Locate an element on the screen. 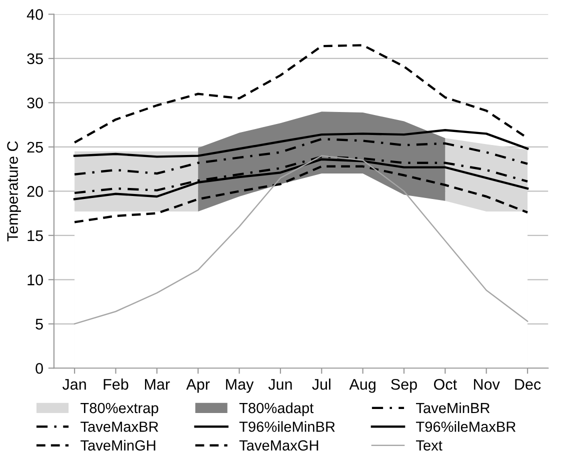  x-tick-label: Oct is located at coordinates (445, 384).